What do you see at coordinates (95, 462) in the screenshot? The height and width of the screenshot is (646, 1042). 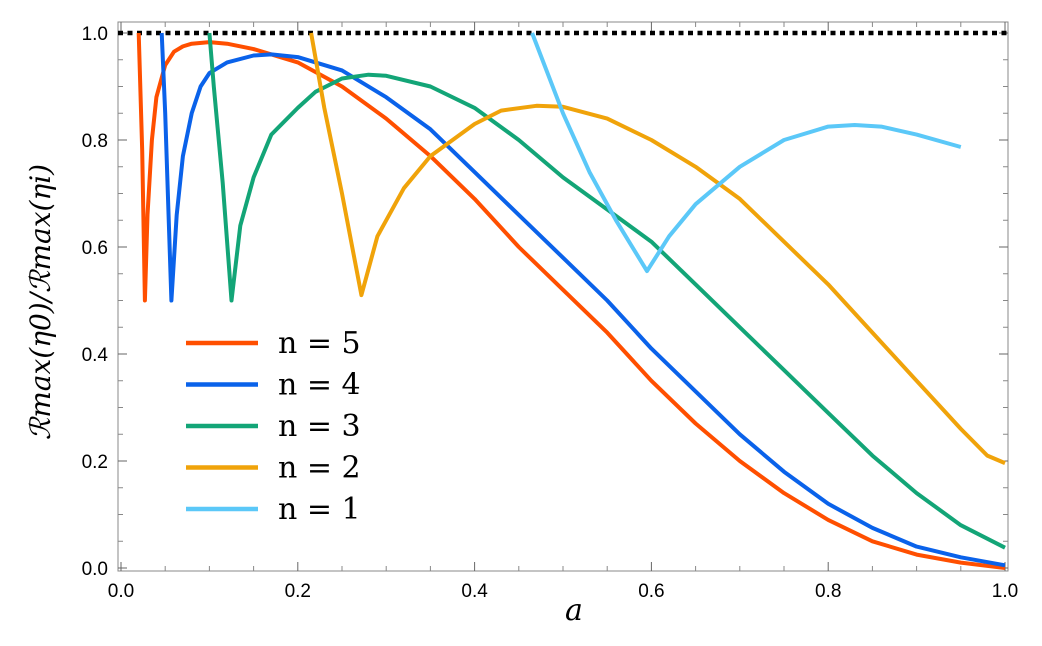 I see `y-tick-label: 0.2` at bounding box center [95, 462].